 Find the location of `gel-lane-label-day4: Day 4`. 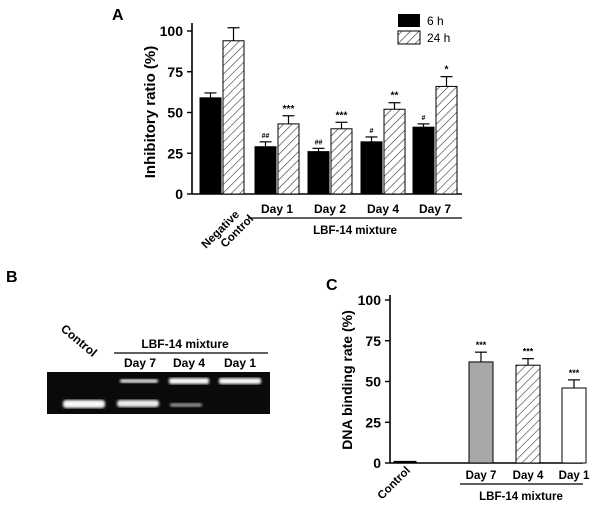

gel-lane-label-day4: Day 4 is located at coordinates (189, 363).